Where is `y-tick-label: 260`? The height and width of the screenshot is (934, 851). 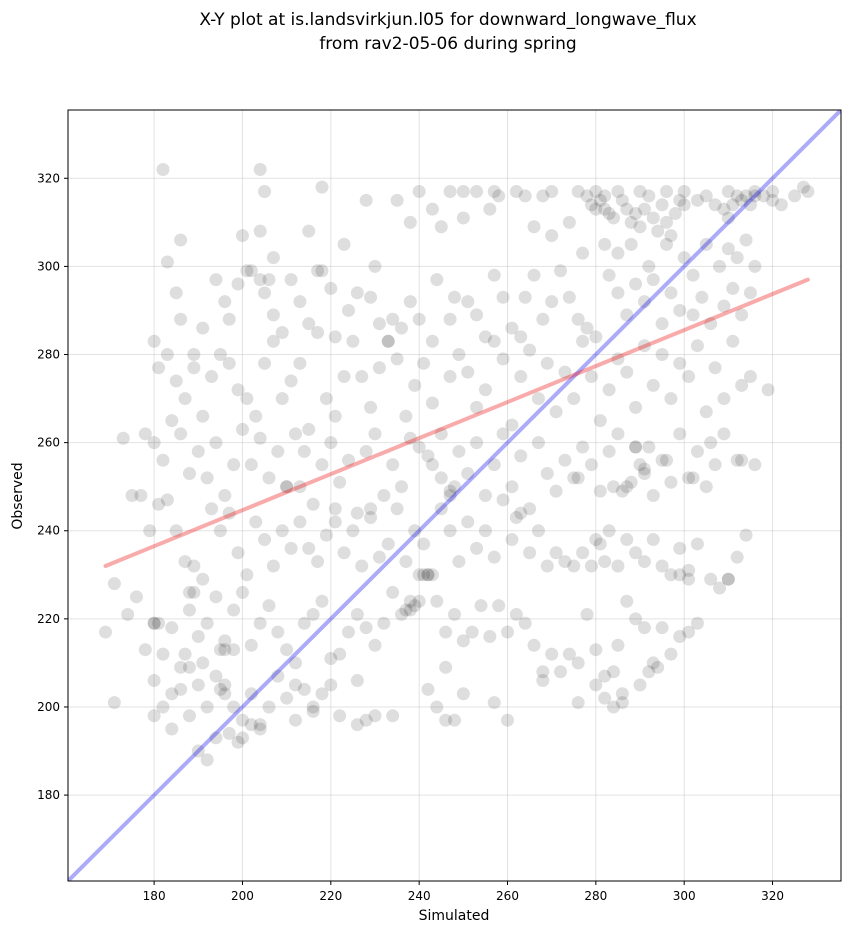
y-tick-label: 260 is located at coordinates (48, 443).